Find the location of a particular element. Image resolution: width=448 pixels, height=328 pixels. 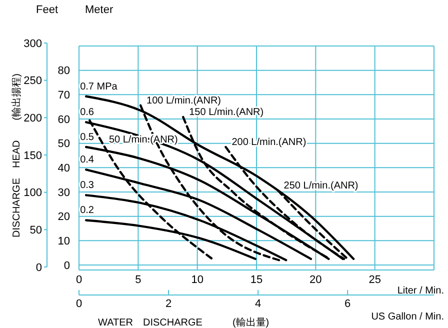

x-tick-label: 0 is located at coordinates (79, 280).